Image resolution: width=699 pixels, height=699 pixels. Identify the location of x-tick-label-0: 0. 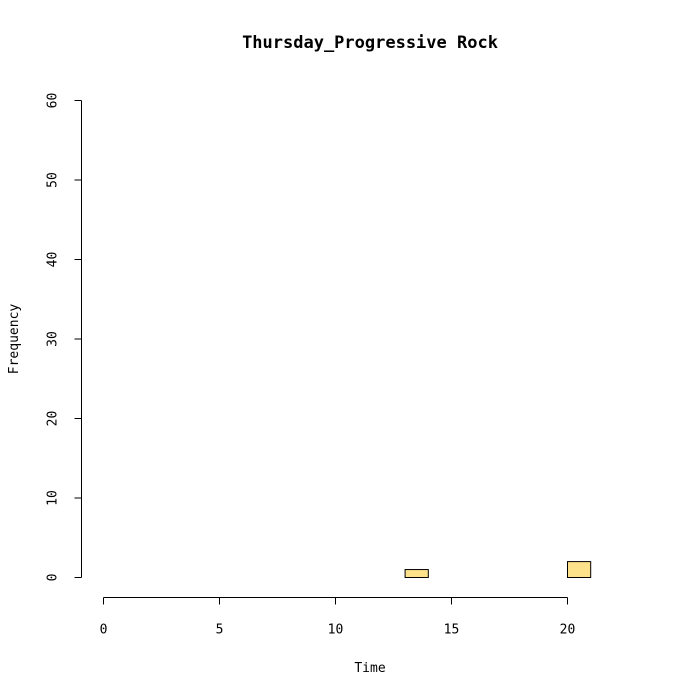
(104, 630).